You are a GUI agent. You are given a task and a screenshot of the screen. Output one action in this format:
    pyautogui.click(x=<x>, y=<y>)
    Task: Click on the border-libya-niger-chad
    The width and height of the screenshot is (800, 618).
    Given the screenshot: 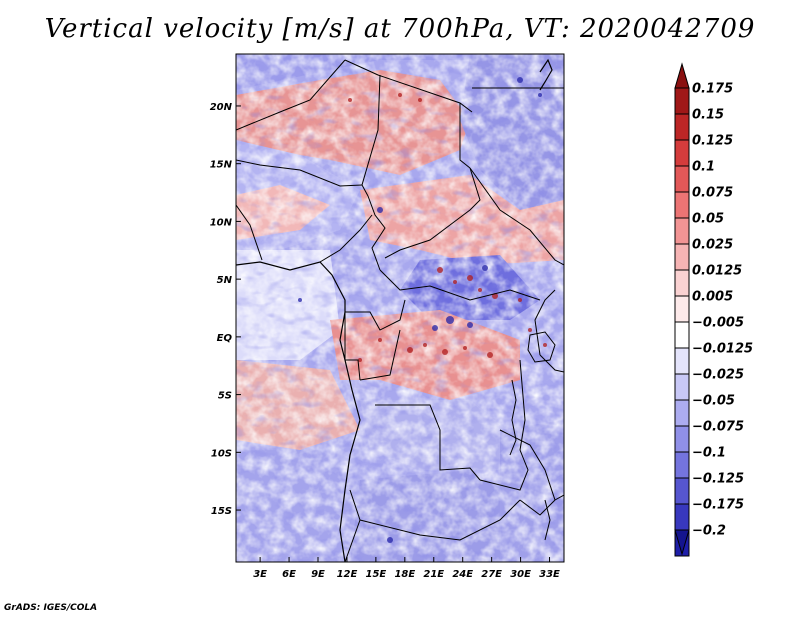 What is the action you would take?
    pyautogui.click(x=408, y=86)
    